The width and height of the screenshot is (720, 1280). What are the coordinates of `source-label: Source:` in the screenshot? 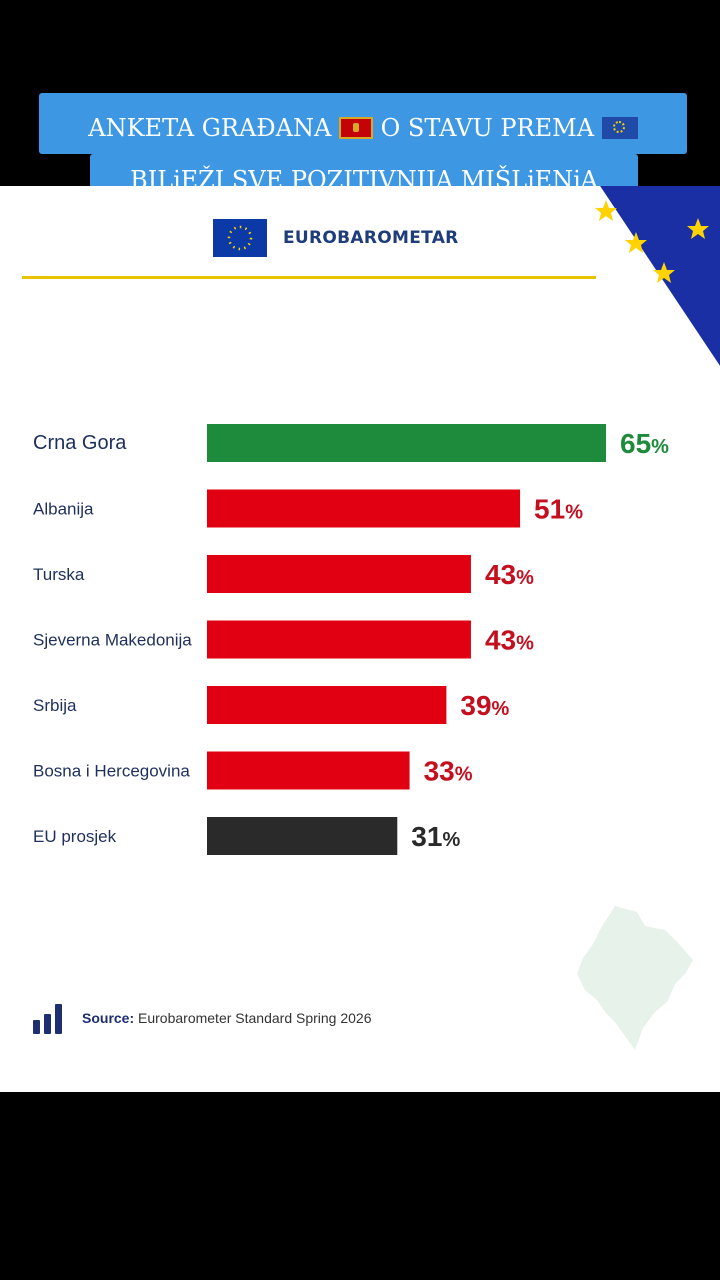 It's located at (108, 1018).